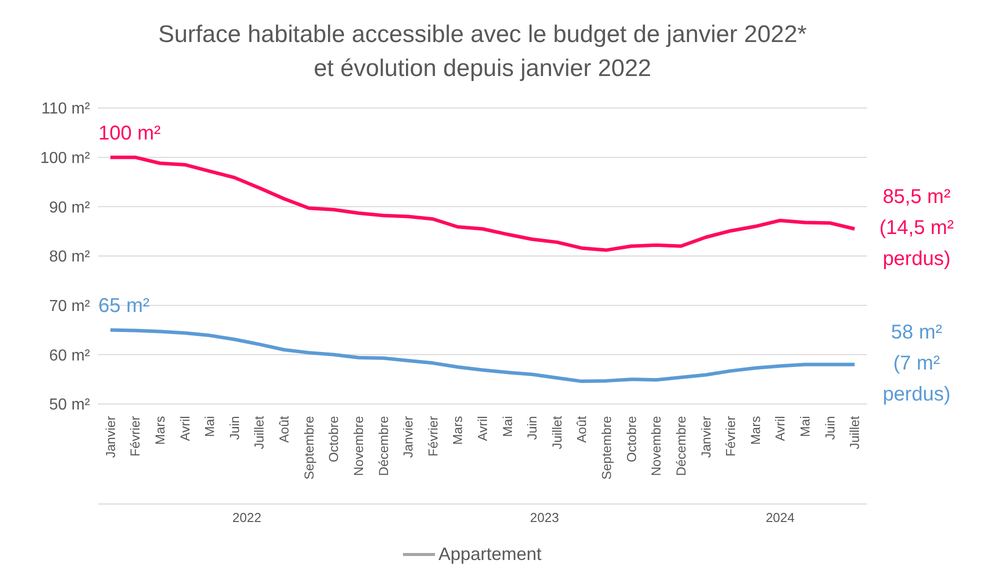 This screenshot has width=1000, height=582. I want to click on text: 2023, so click(544, 517).